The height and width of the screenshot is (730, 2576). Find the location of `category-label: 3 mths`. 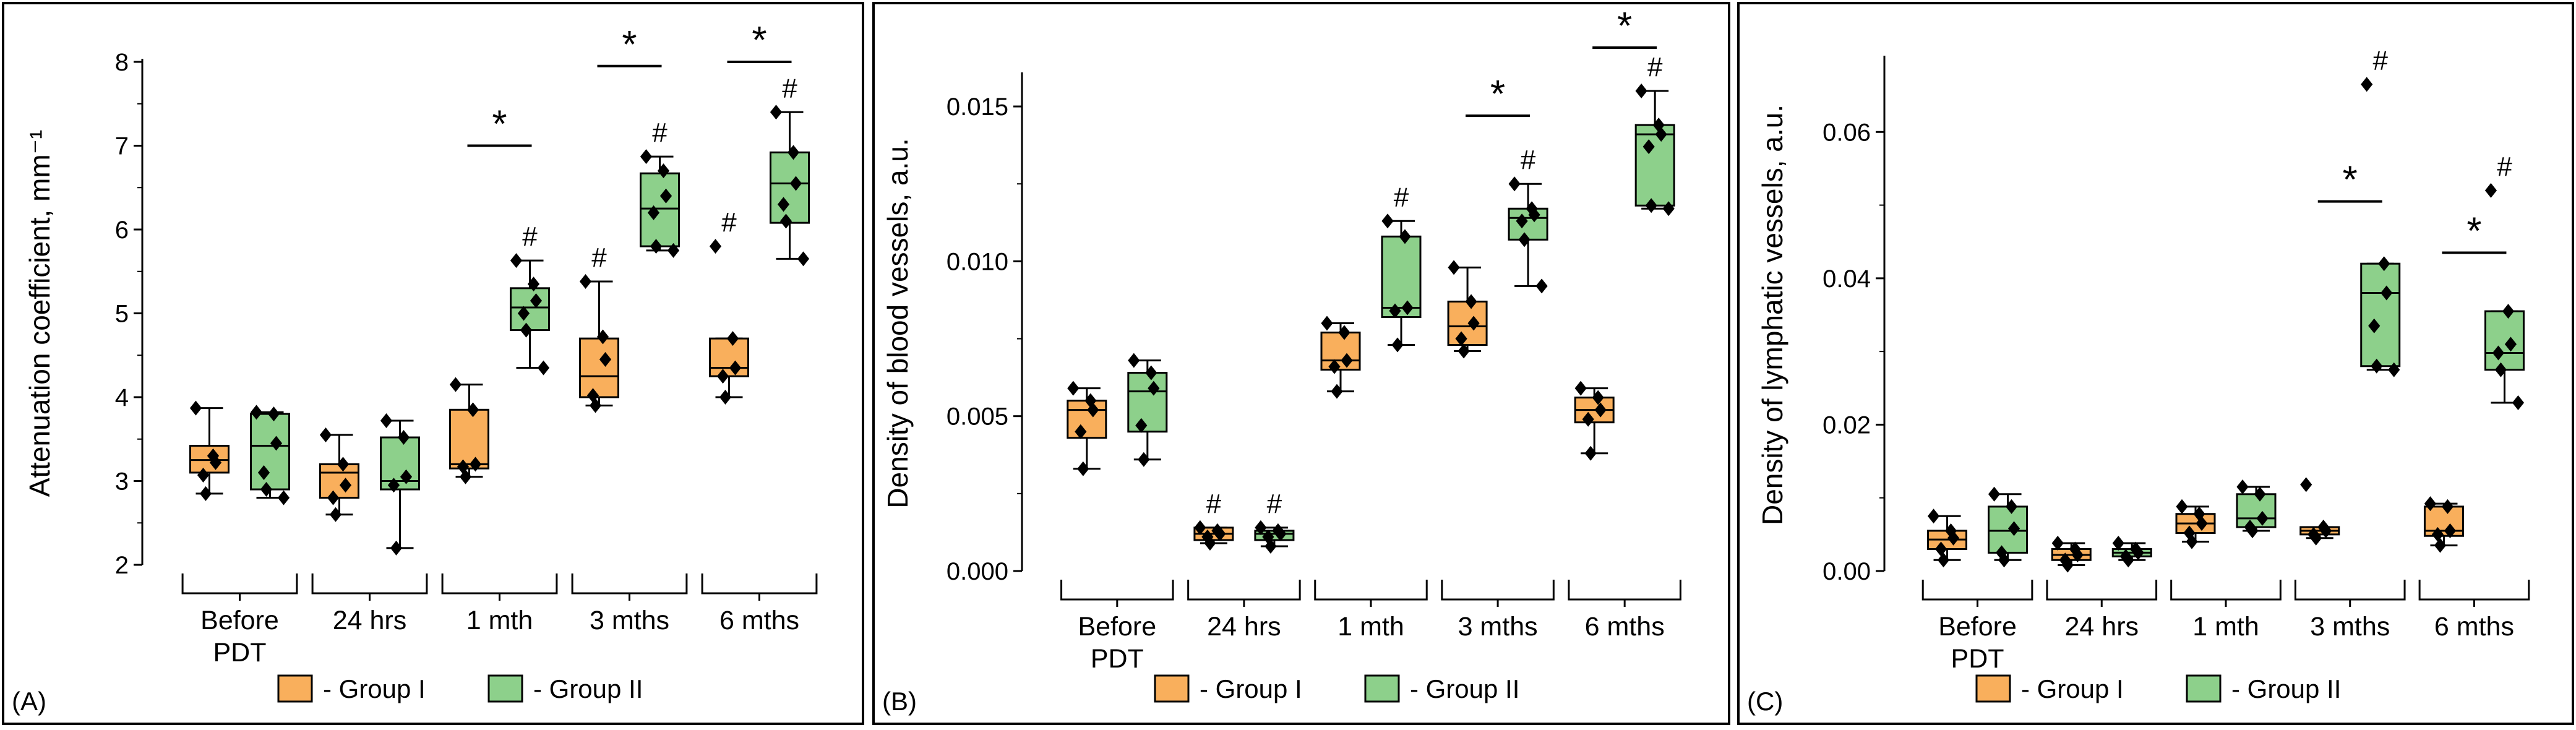

category-label: 3 mths is located at coordinates (629, 620).